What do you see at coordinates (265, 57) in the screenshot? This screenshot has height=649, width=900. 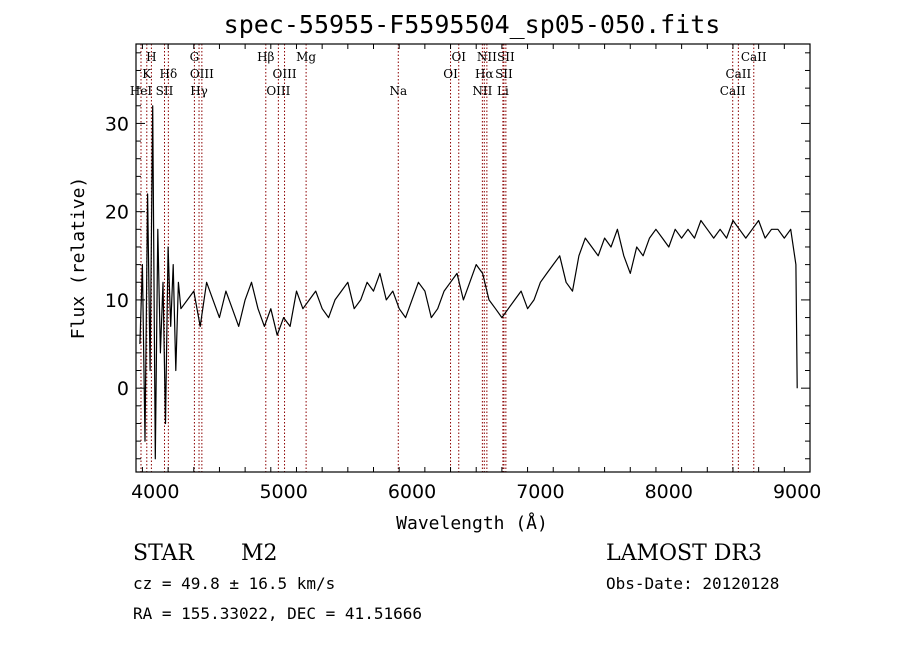 I see `emission-line-label: Hβ` at bounding box center [265, 57].